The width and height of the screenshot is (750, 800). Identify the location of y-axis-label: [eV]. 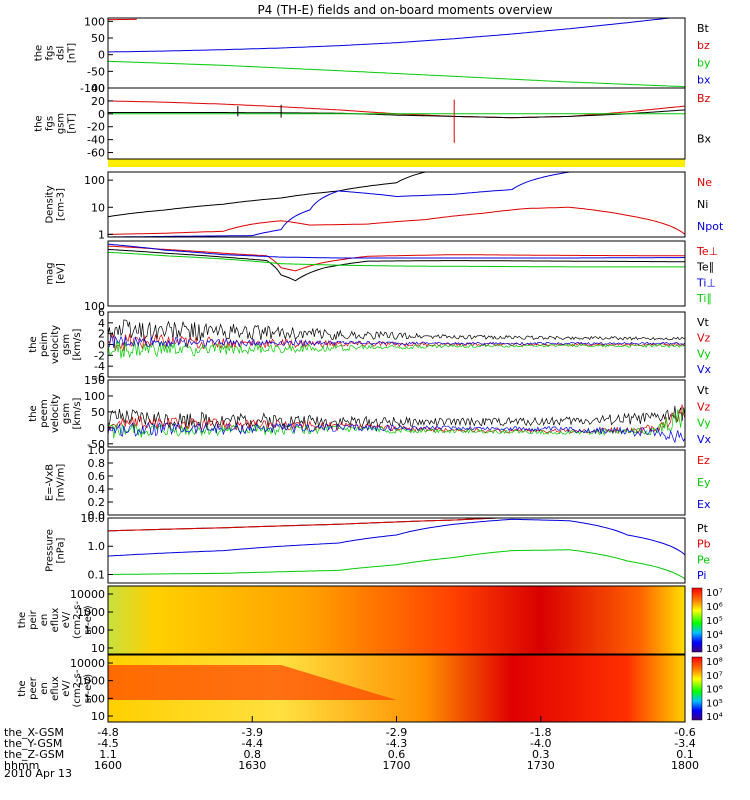
(61, 273).